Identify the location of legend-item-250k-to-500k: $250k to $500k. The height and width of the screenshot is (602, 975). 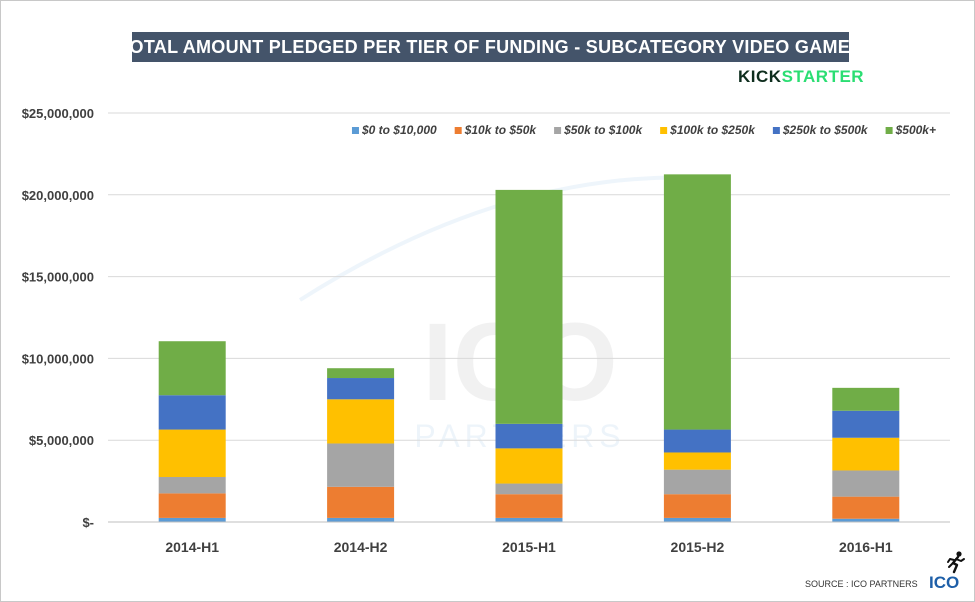
(820, 130).